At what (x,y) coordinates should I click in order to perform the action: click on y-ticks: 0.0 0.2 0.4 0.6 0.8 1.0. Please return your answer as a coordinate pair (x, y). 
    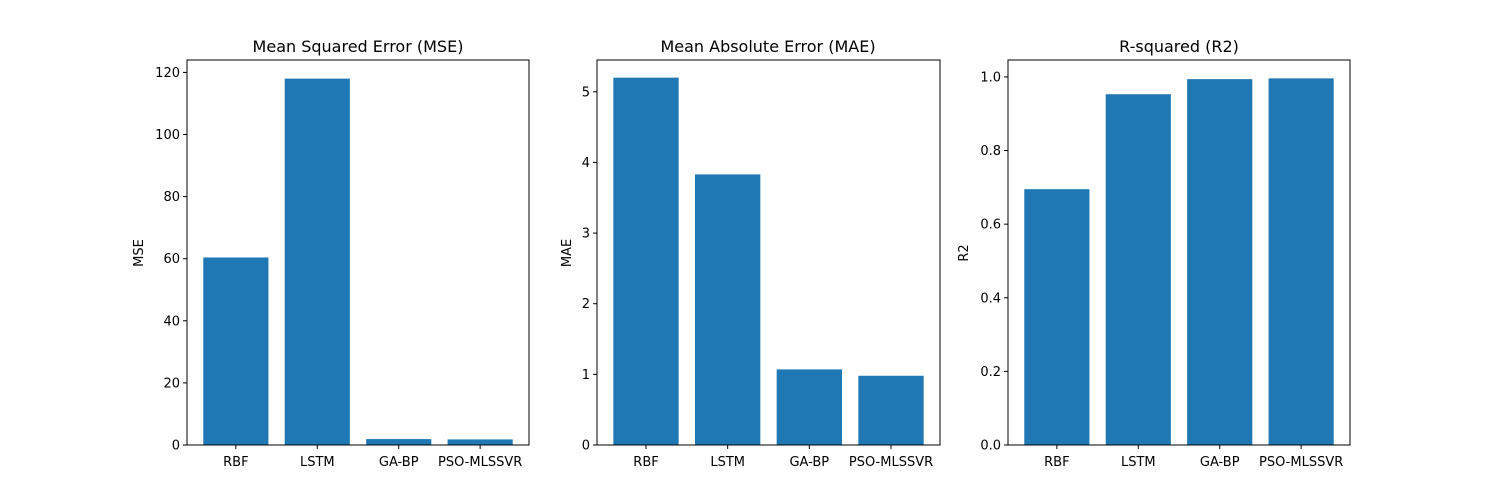
    Looking at the image, I should click on (994, 262).